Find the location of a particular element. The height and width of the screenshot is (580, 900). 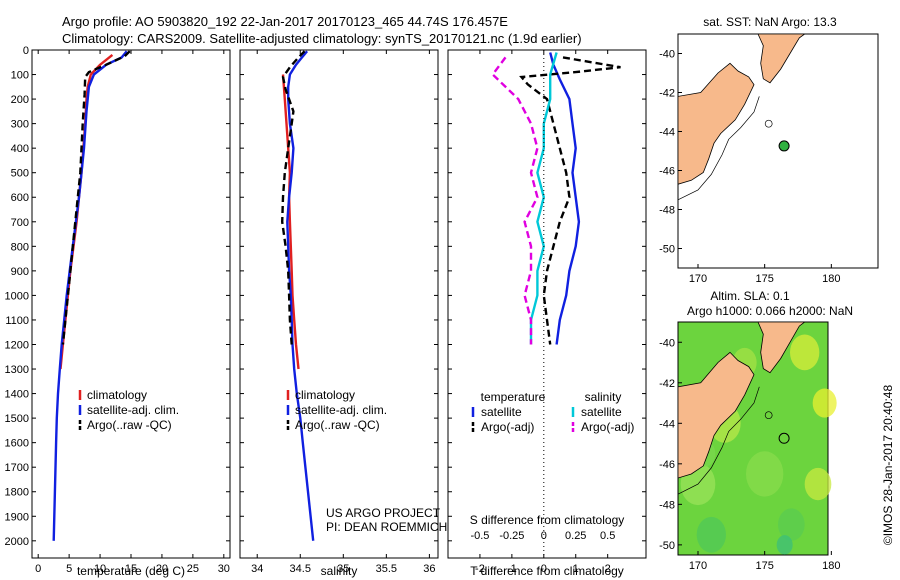

x-tick-label: 34 is located at coordinates (257, 569).